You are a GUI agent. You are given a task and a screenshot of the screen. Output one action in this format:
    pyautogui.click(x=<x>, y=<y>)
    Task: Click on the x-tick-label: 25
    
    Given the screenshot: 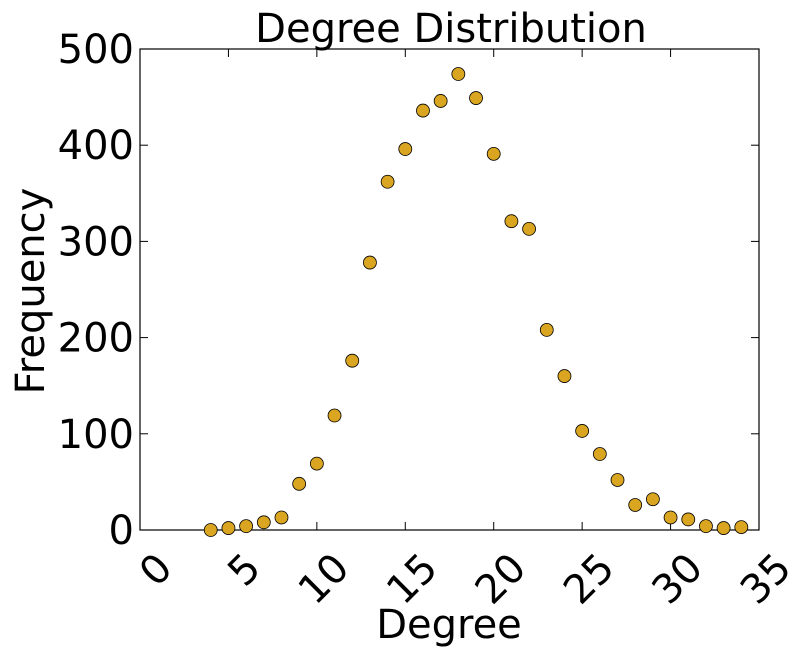 What is the action you would take?
    pyautogui.click(x=589, y=579)
    